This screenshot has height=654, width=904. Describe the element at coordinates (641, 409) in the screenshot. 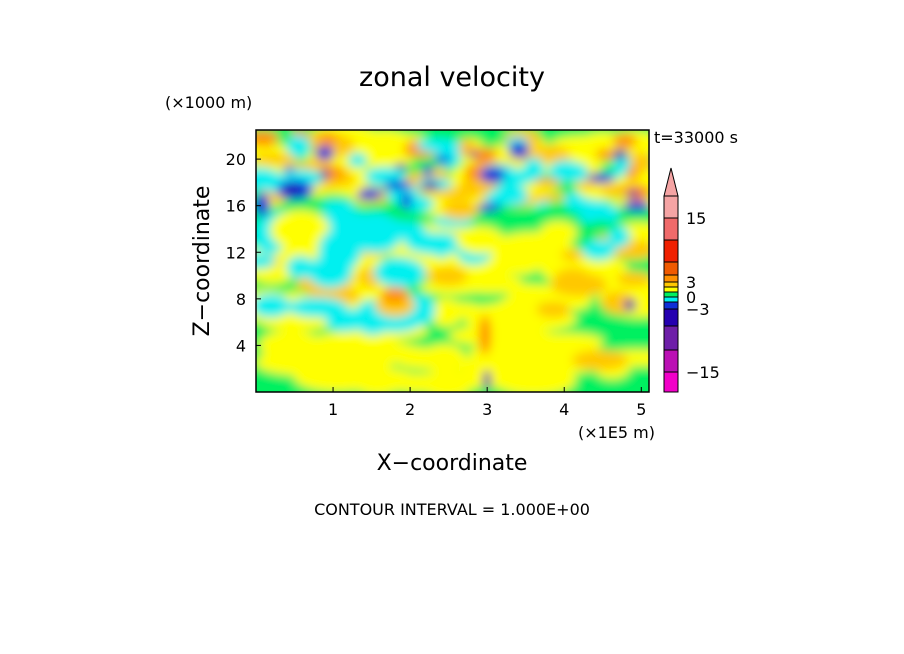

I see `x-tick-label: 5` at that location.